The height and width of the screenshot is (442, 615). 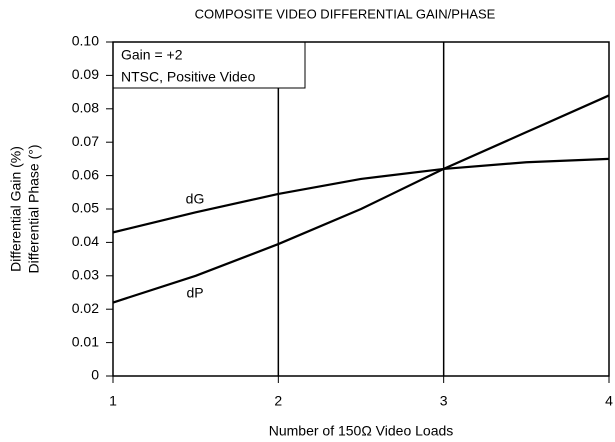 I want to click on annotation: NTSC, Positive Video, so click(x=188, y=77).